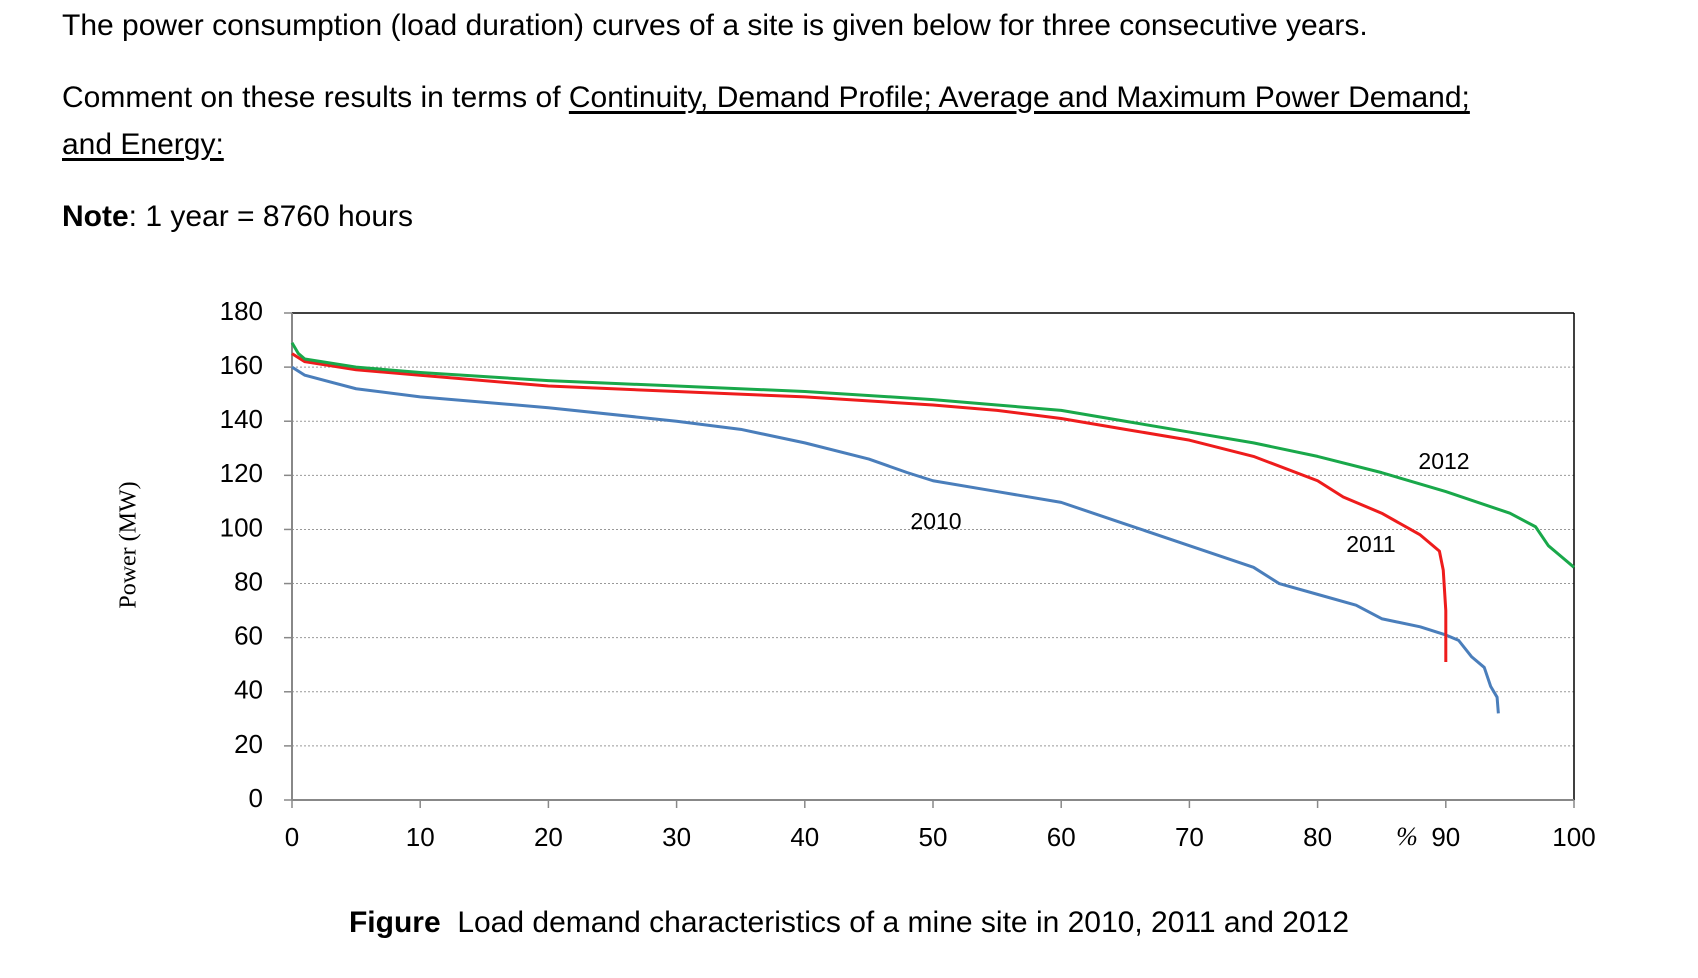 This screenshot has width=1698, height=978. I want to click on series-label: 2011, so click(1370, 544).